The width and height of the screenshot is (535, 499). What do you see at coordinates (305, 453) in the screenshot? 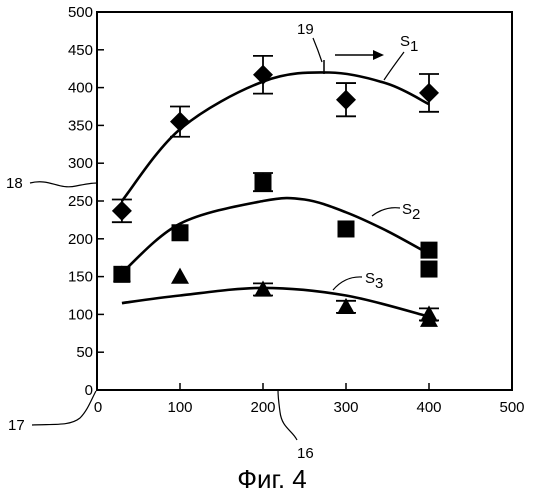
I see `ref-16-label: 16` at bounding box center [305, 453].